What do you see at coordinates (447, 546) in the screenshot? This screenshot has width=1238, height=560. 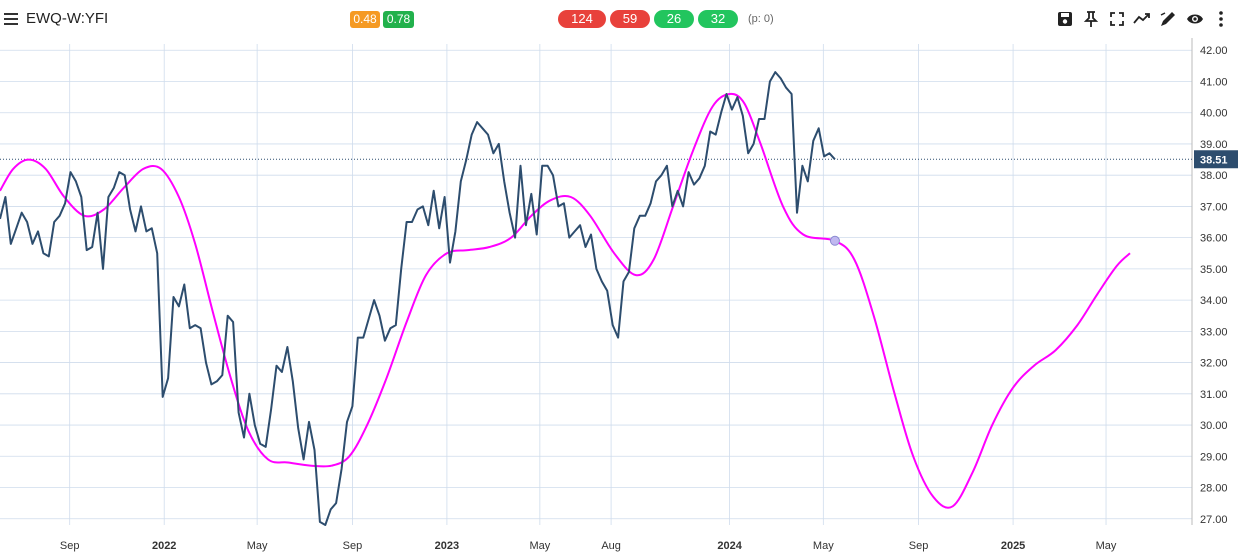 I see `x-tick-label: 2023` at bounding box center [447, 546].